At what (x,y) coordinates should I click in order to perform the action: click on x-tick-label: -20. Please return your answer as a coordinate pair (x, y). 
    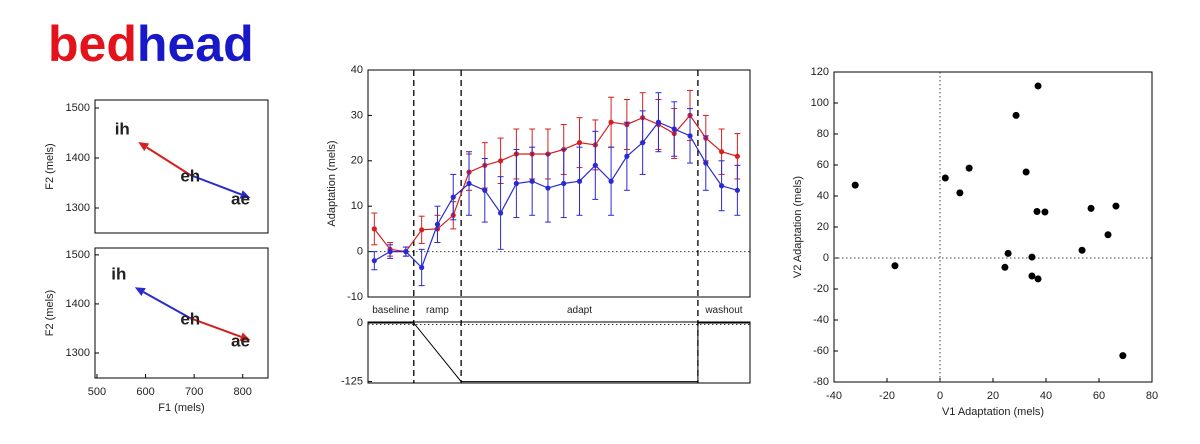
    Looking at the image, I should click on (887, 396).